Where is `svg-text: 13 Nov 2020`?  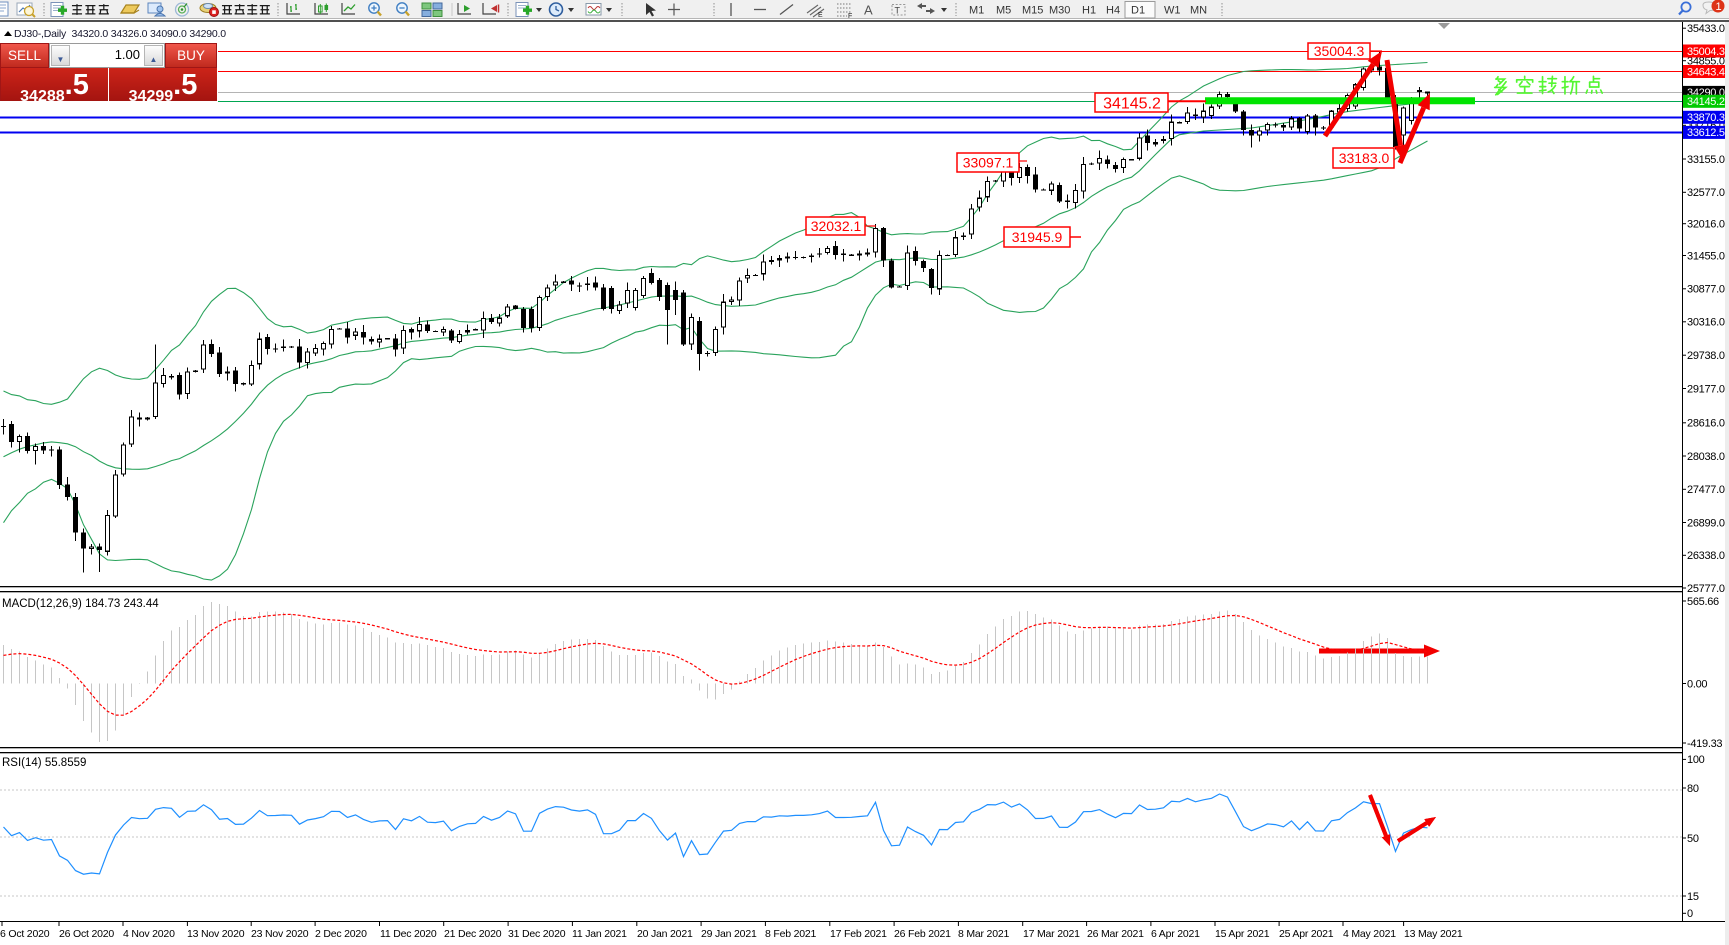
svg-text: 13 Nov 2020 is located at coordinates (216, 934).